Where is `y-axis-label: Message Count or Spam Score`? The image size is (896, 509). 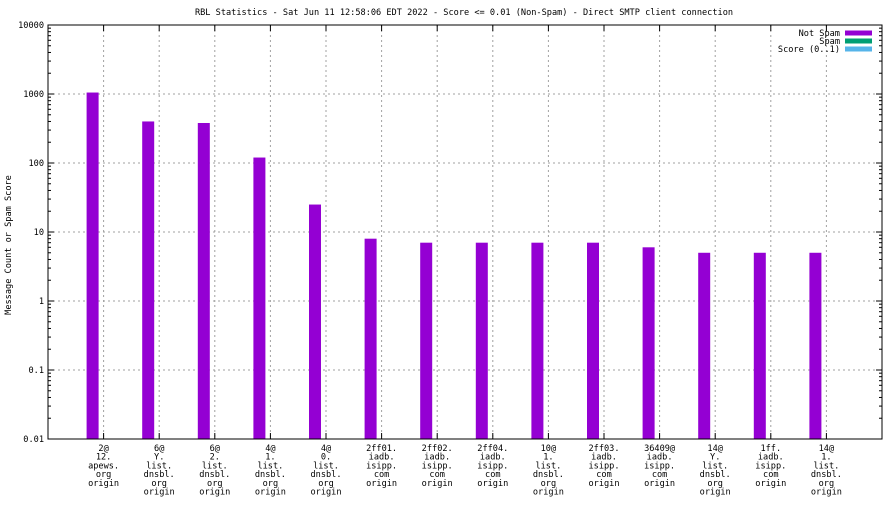 y-axis-label: Message Count or Spam Score is located at coordinates (9, 245).